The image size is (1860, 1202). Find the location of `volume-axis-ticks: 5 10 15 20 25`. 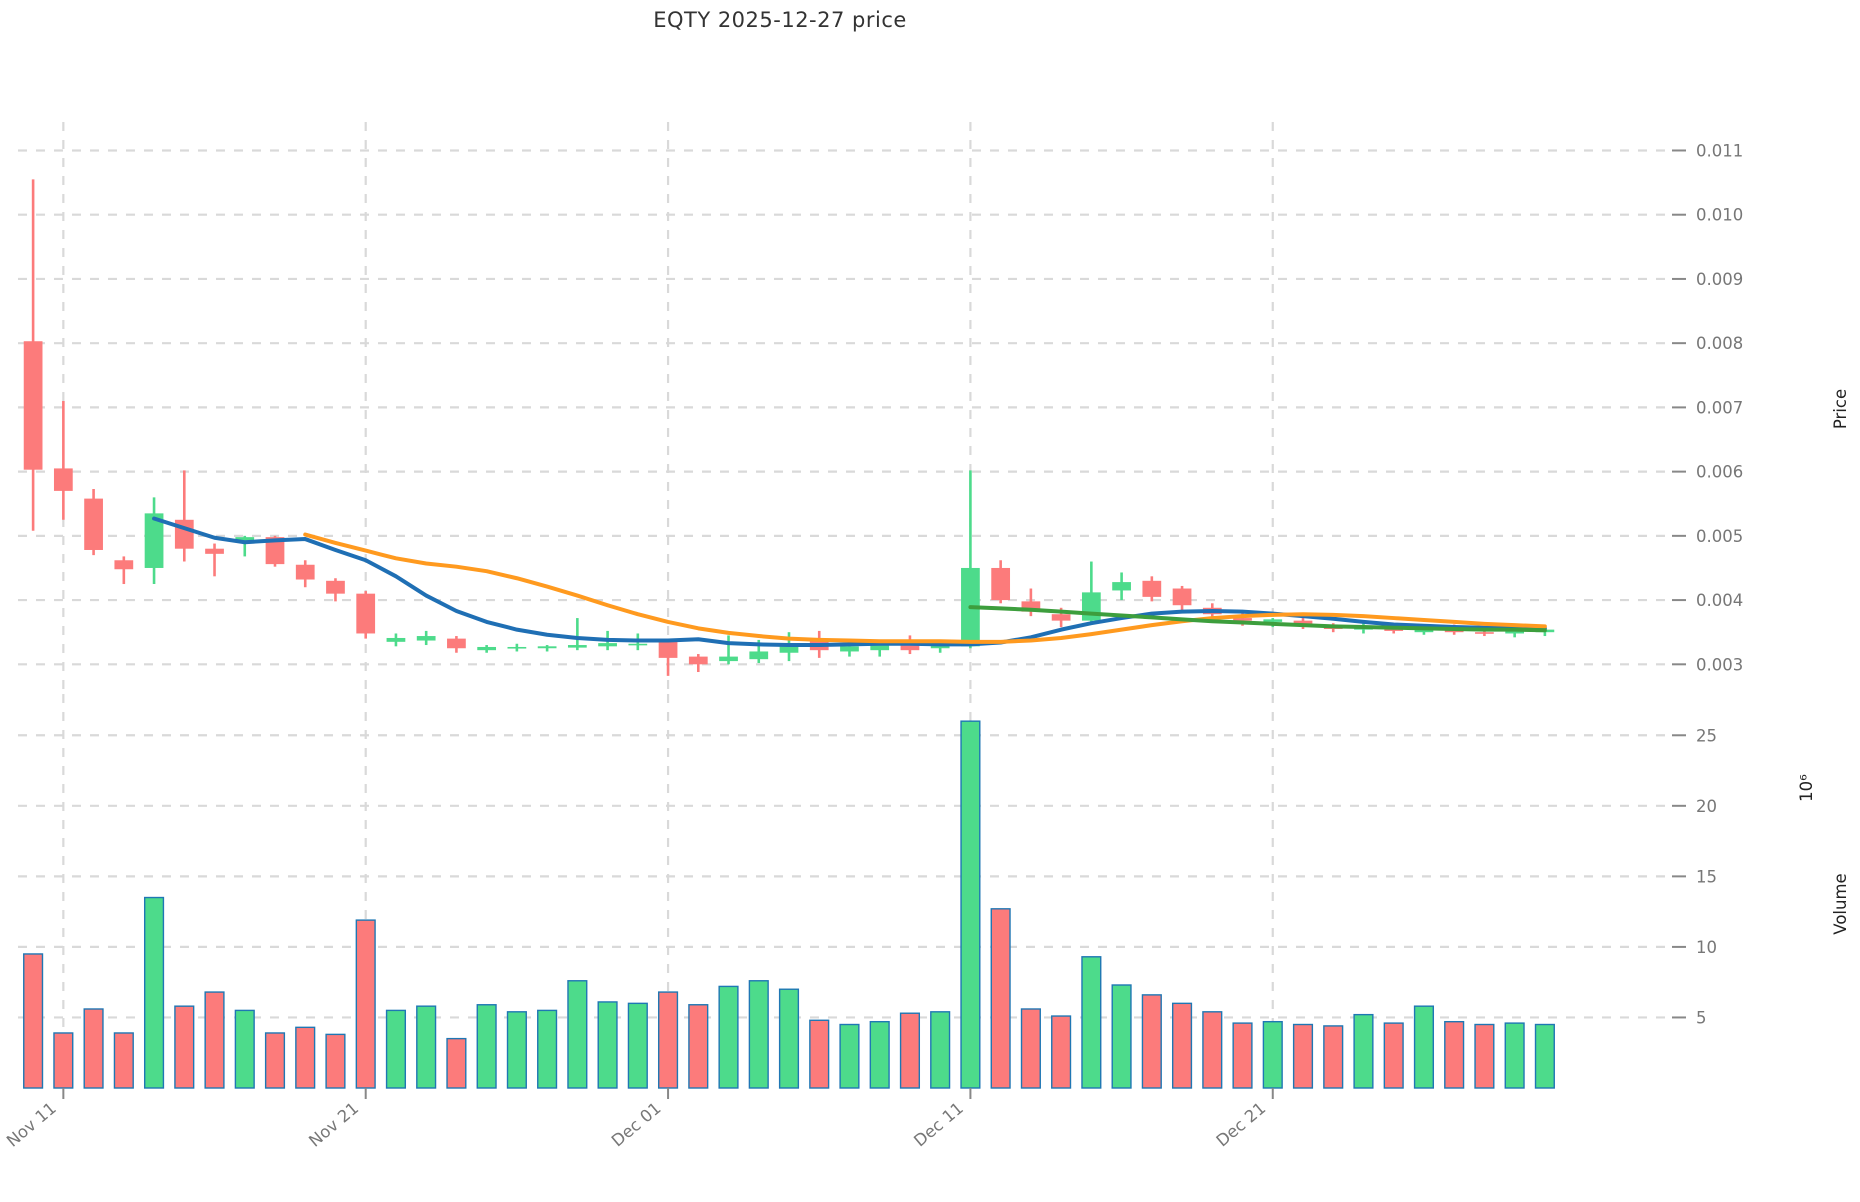

volume-axis-ticks: 5 10 15 20 25 is located at coordinates (1694, 876).